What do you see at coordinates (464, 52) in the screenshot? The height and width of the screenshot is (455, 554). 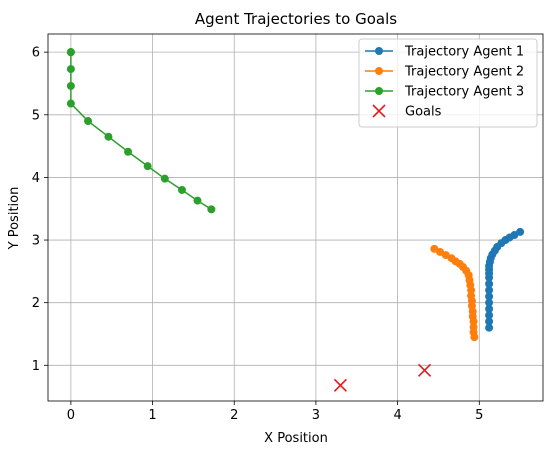 I see `legend-label: Trajectory Agent 1` at bounding box center [464, 52].